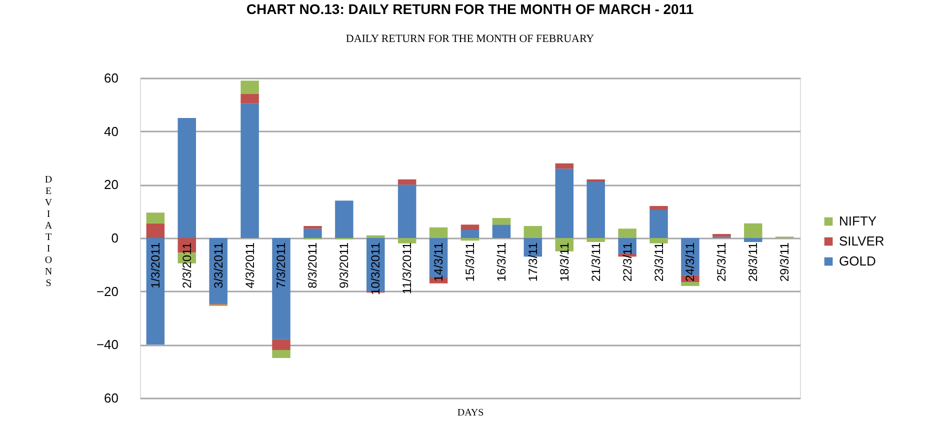 Image resolution: width=948 pixels, height=438 pixels. What do you see at coordinates (753, 262) in the screenshot?
I see `x-tick-label: 28/3/11` at bounding box center [753, 262].